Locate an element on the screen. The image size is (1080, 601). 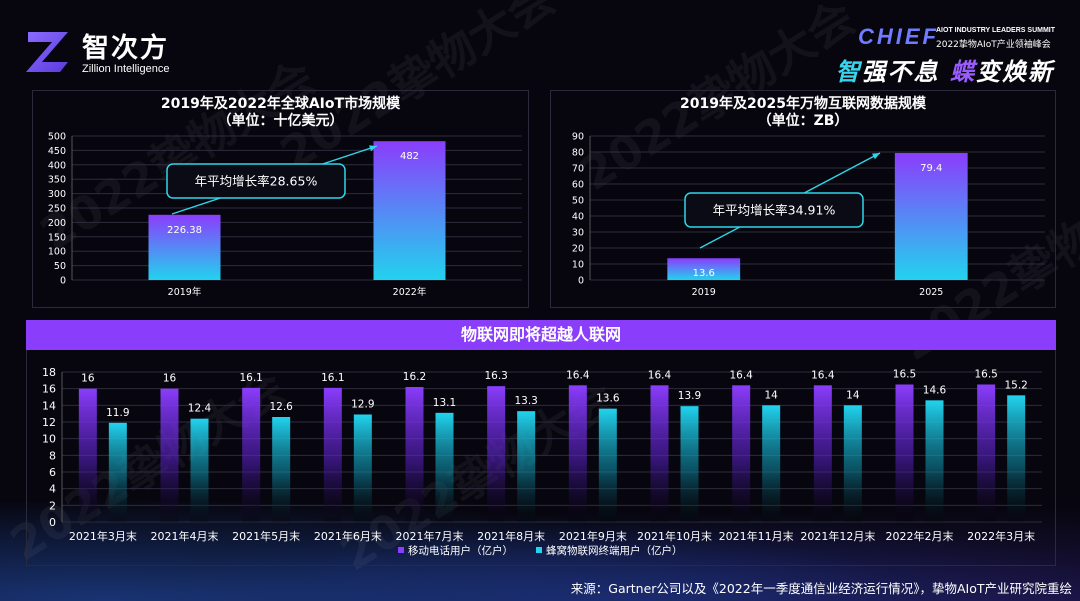
x-tick-label: 2021年12月末 is located at coordinates (837, 536).